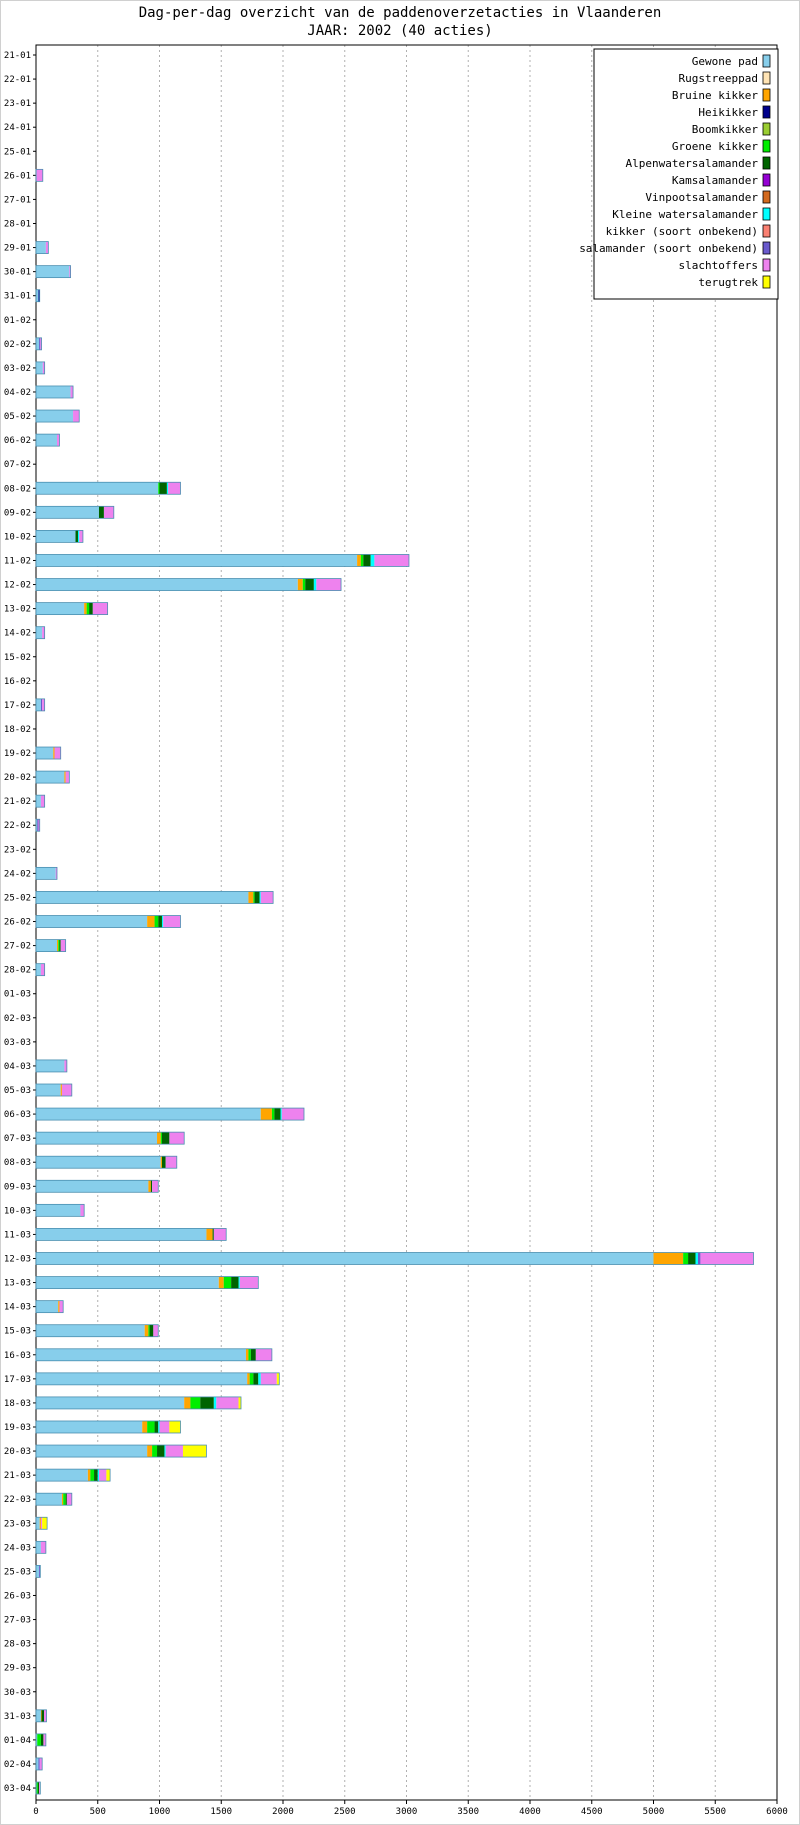  What do you see at coordinates (715, 95) in the screenshot?
I see `legend-entry-label: Bruine kikker` at bounding box center [715, 95].